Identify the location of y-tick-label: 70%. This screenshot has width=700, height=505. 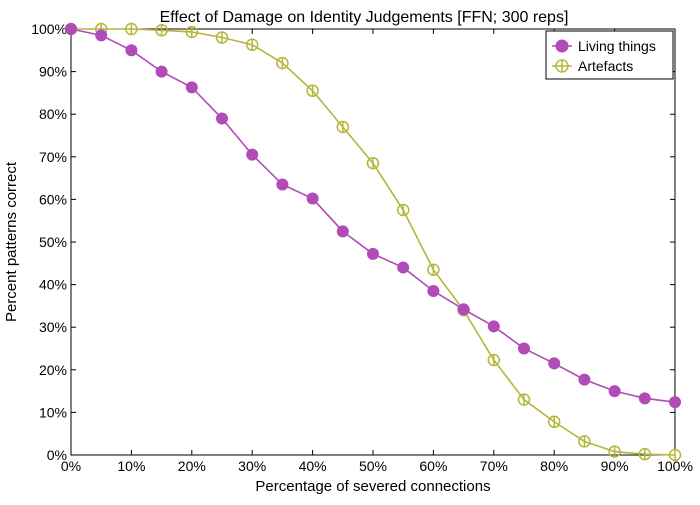
(53, 157).